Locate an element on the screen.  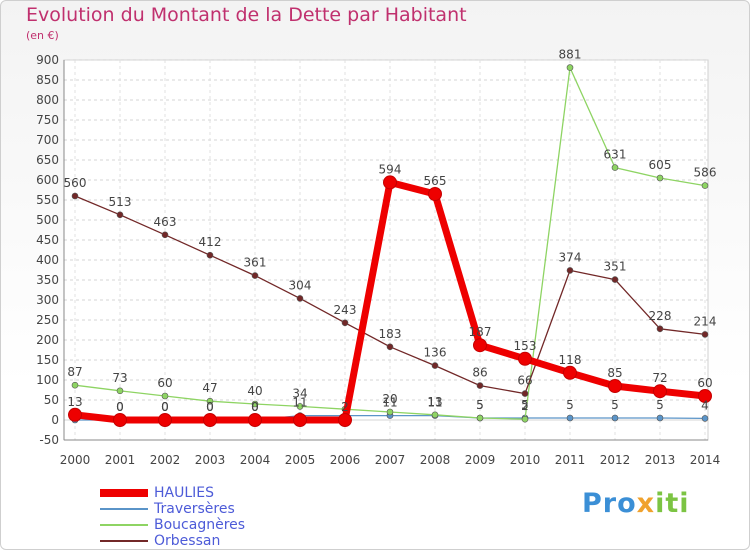
data-label: 412 is located at coordinates (210, 242).